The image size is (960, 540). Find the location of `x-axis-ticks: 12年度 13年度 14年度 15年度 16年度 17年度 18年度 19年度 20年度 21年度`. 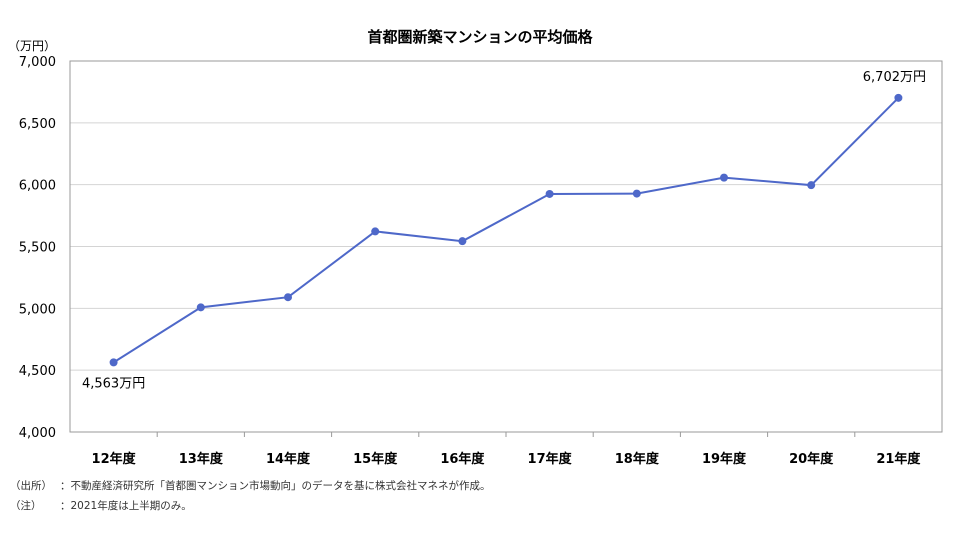

x-axis-ticks: 12年度 13年度 14年度 15年度 16年度 17年度 18年度 19年度 20年度 21年度 is located at coordinates (506, 449).